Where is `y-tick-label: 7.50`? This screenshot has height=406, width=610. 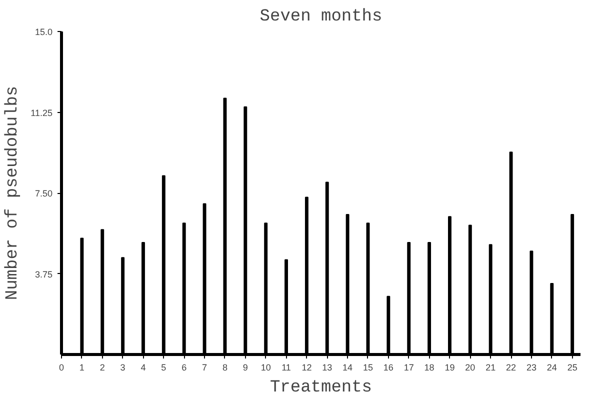 y-tick-label: 7.50 is located at coordinates (43, 193).